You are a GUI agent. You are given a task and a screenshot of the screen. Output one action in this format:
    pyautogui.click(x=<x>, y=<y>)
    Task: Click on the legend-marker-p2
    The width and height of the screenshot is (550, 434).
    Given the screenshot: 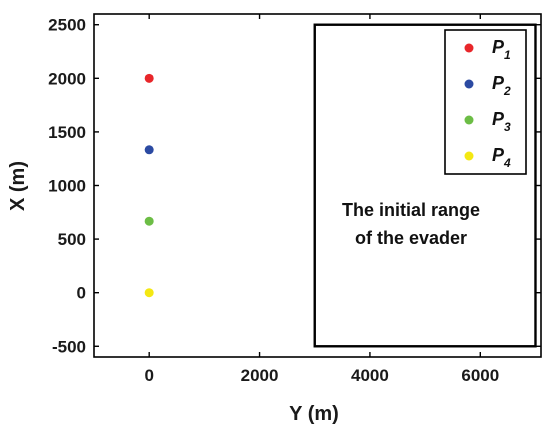 What is the action you would take?
    pyautogui.click(x=469, y=84)
    